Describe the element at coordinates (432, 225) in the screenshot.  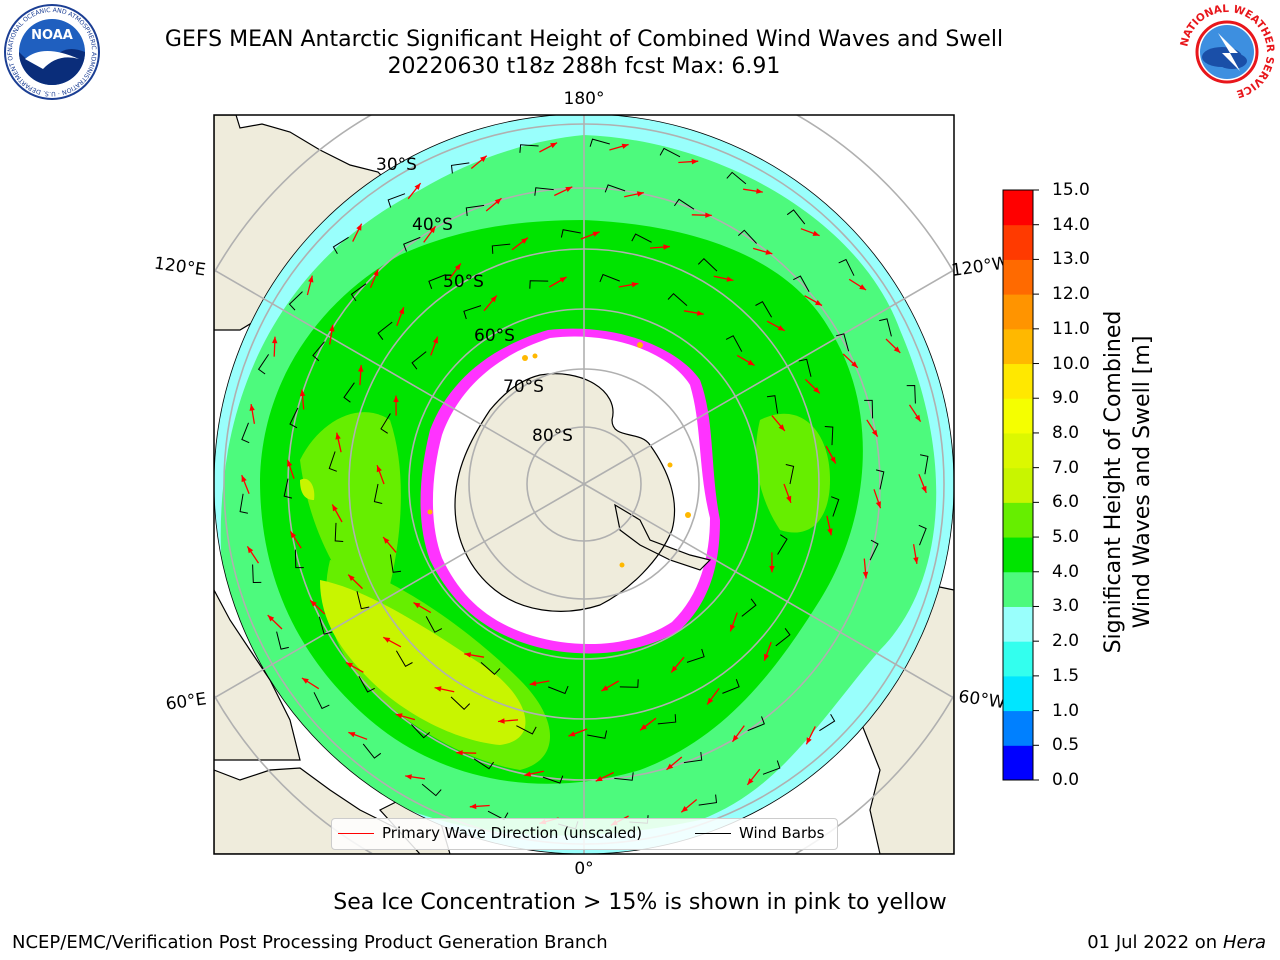
I see `lat-label-40s: 40°S` at that location.